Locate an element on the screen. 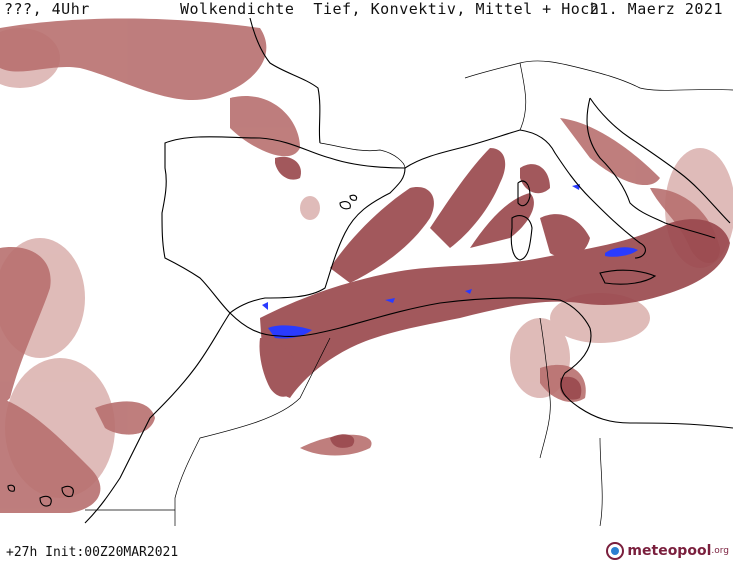  run-info: +27h Init:00Z20MAR2021 is located at coordinates (92, 552).